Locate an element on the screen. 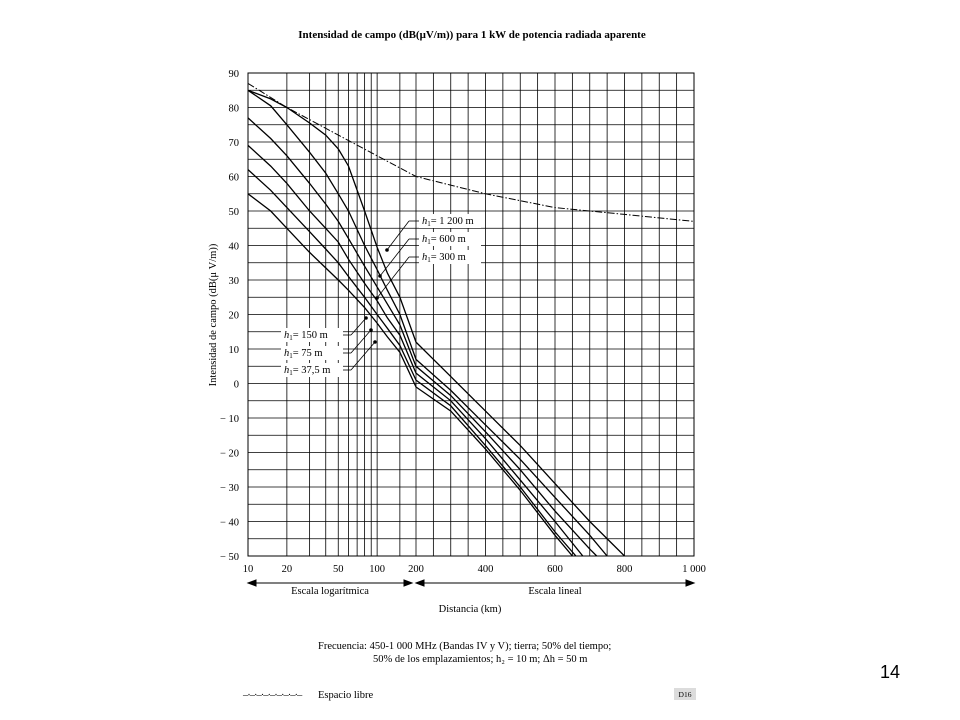  x-tick-label: 600 is located at coordinates (555, 569).